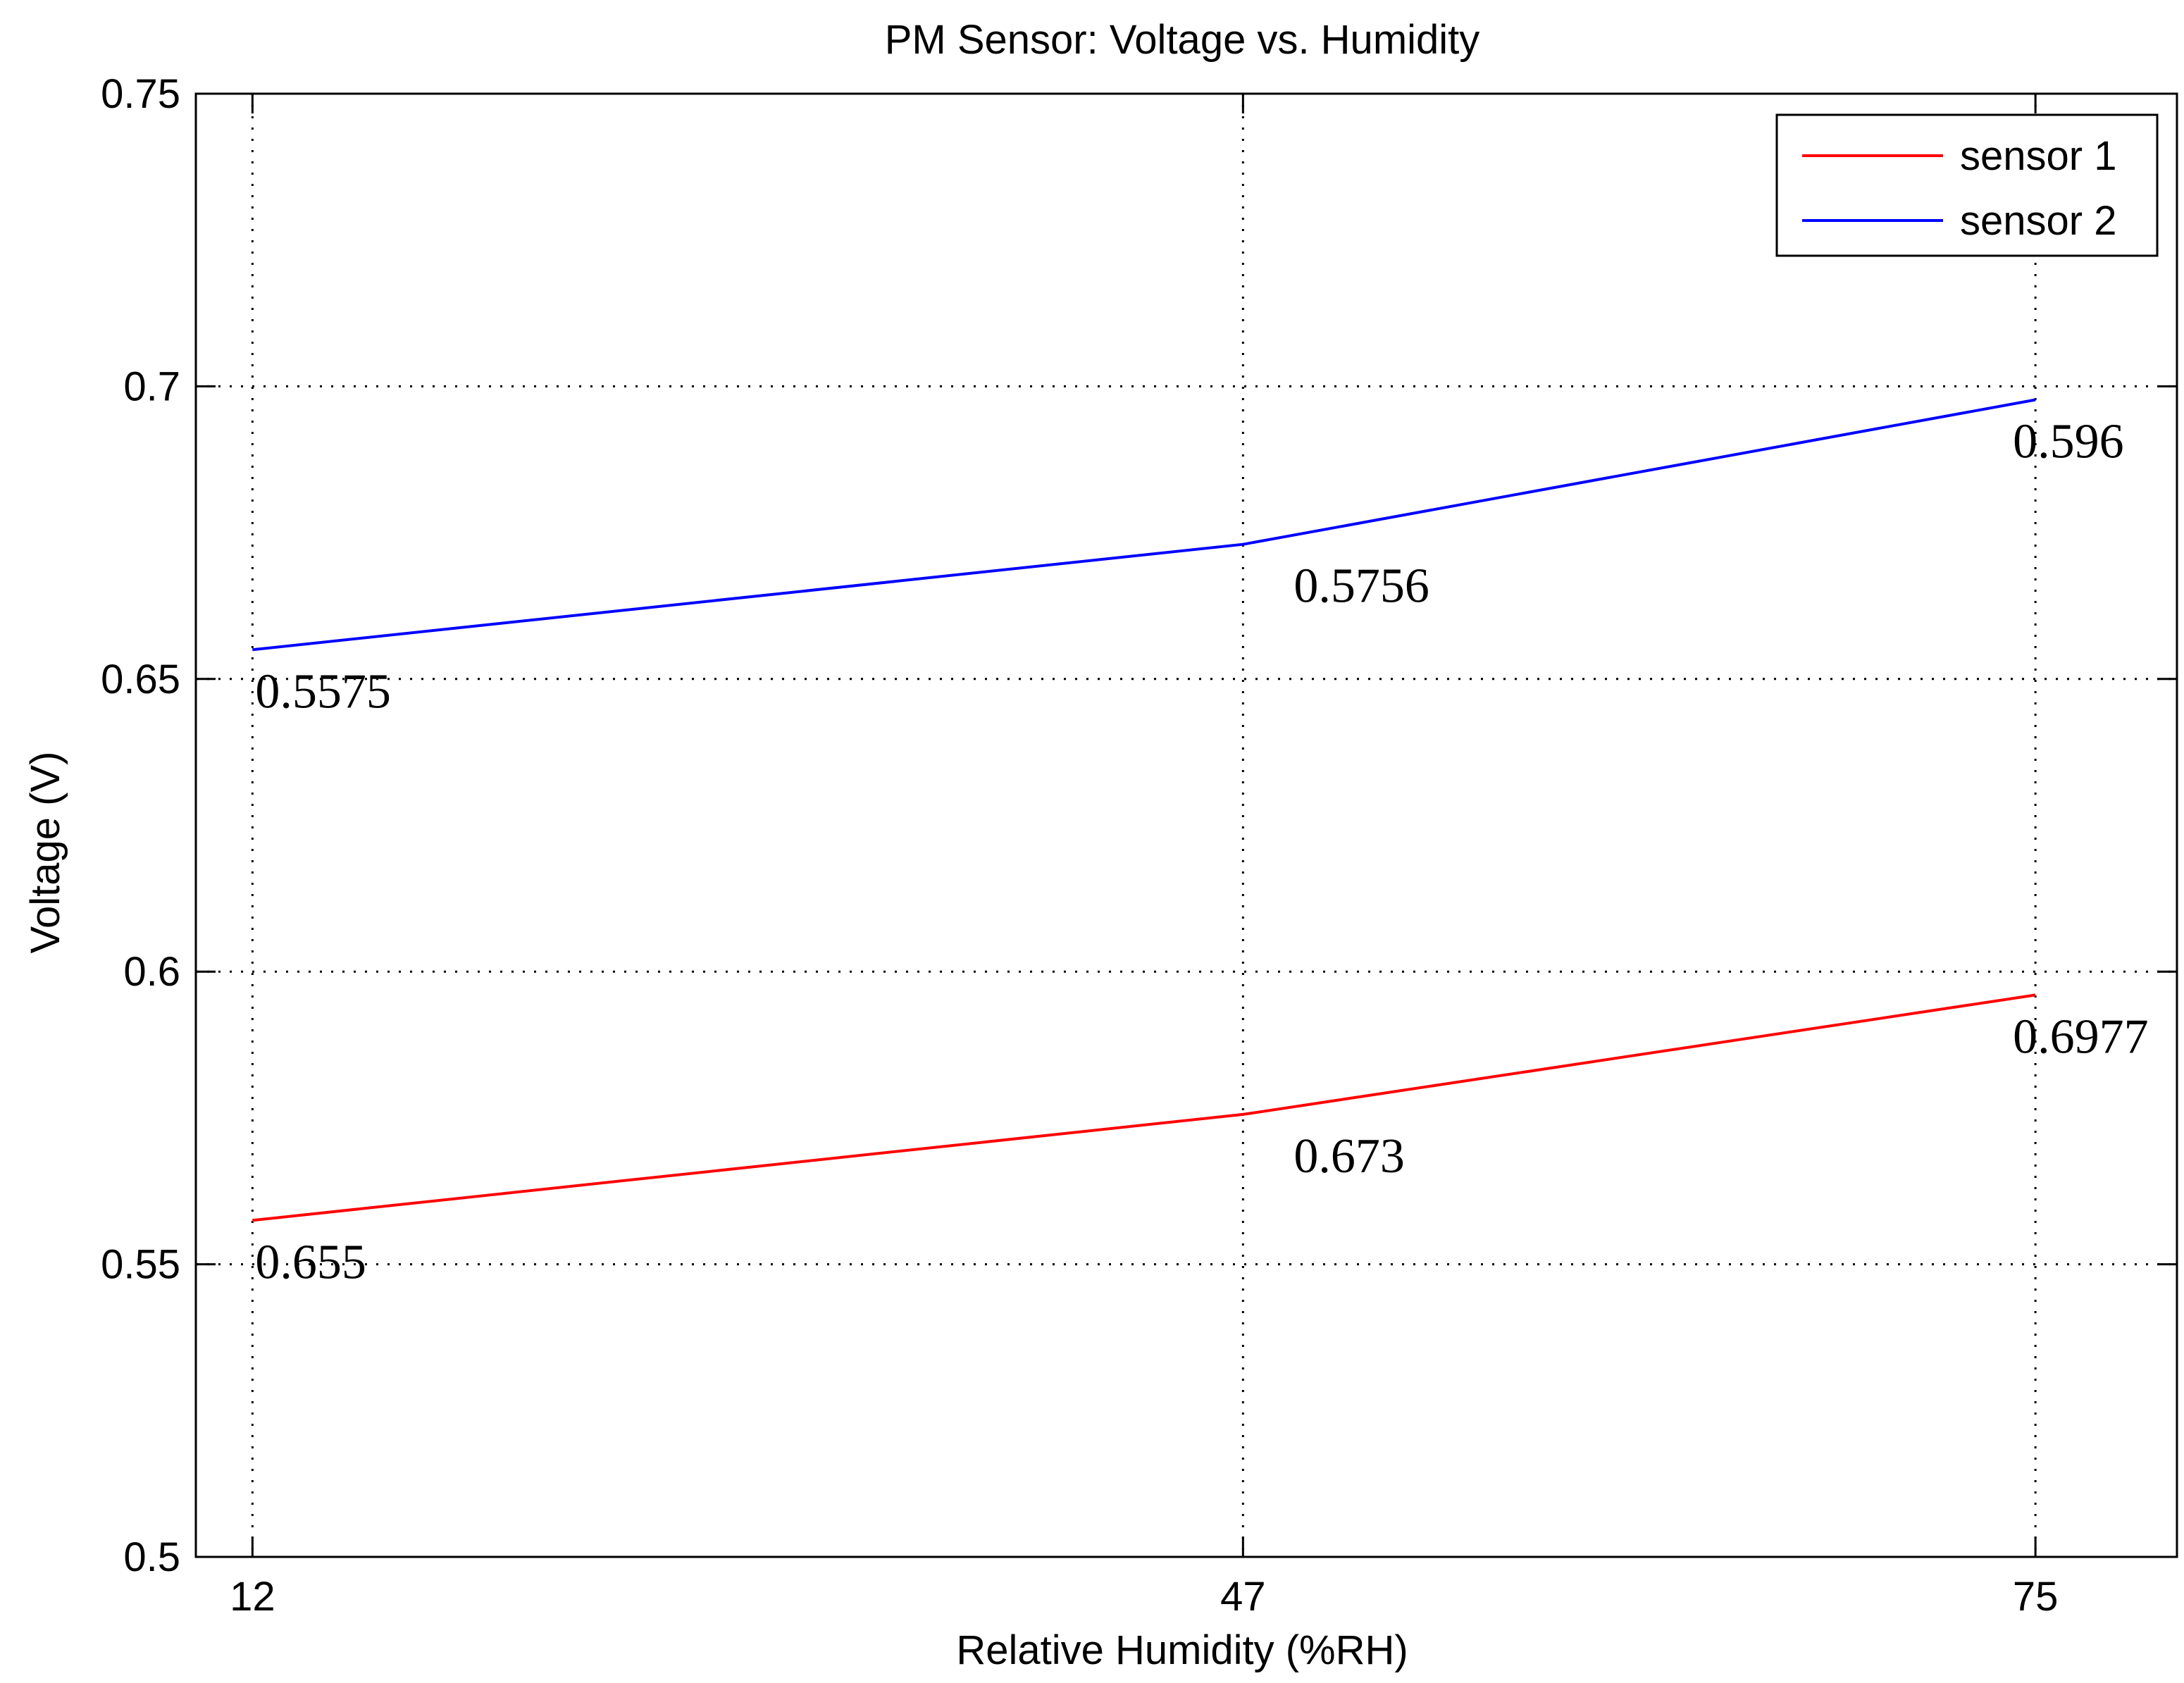  I want to click on y-tick-label: 0.55, so click(140, 1265).